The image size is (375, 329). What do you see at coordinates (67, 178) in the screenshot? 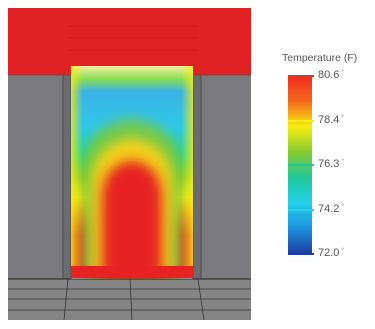
I see `left-pillar` at bounding box center [67, 178].